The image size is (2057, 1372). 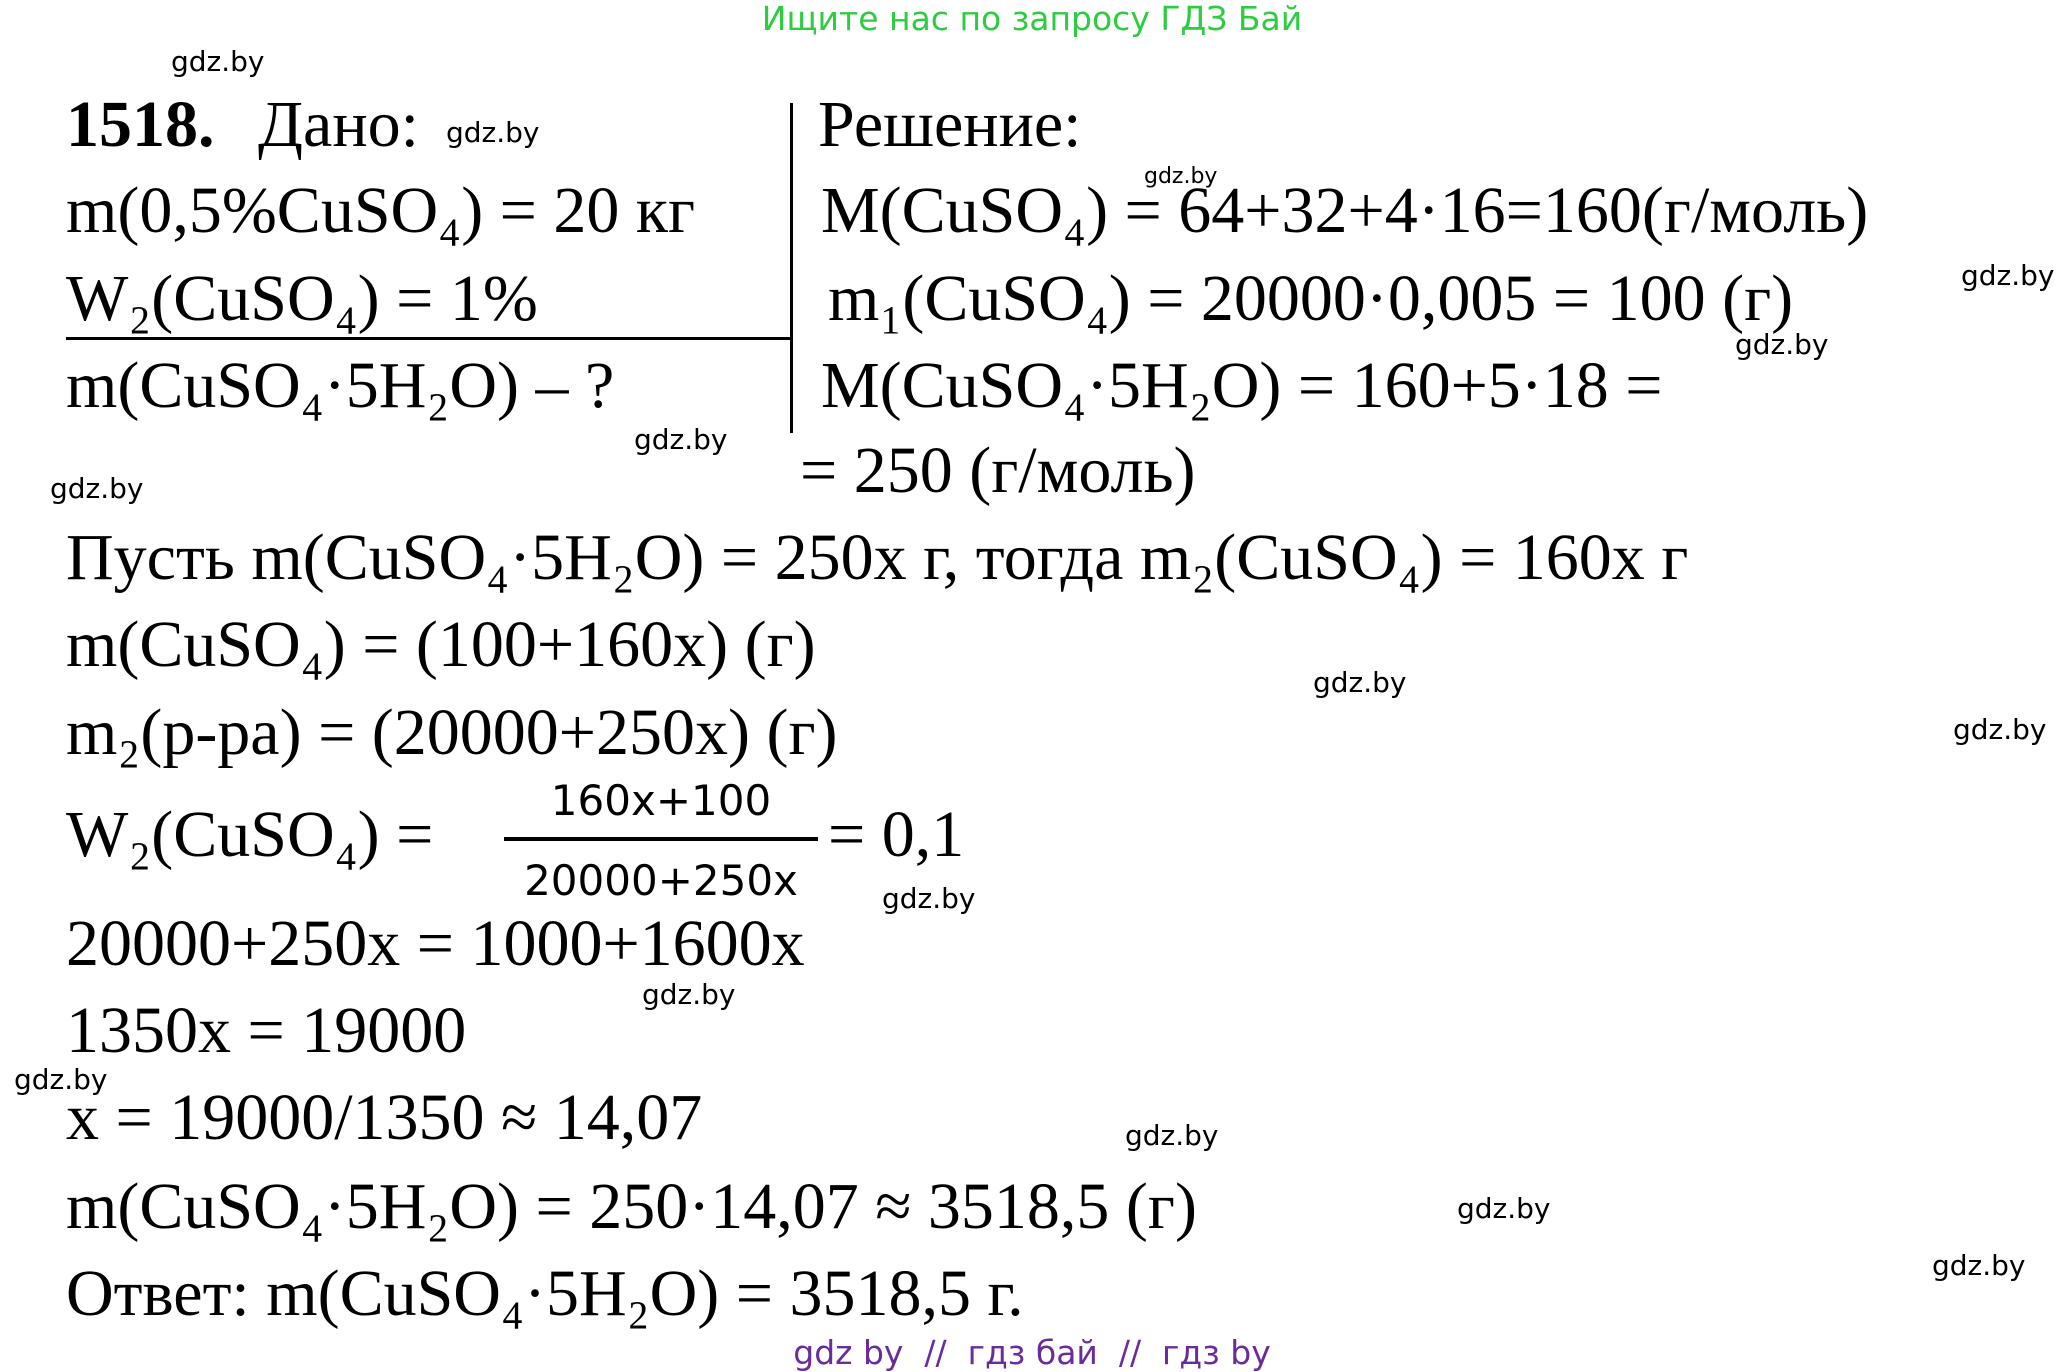 I want to click on solution-line: m₁(CuSO₄) = 20000·0,005 = 100 (г), so click(x=1311, y=298).